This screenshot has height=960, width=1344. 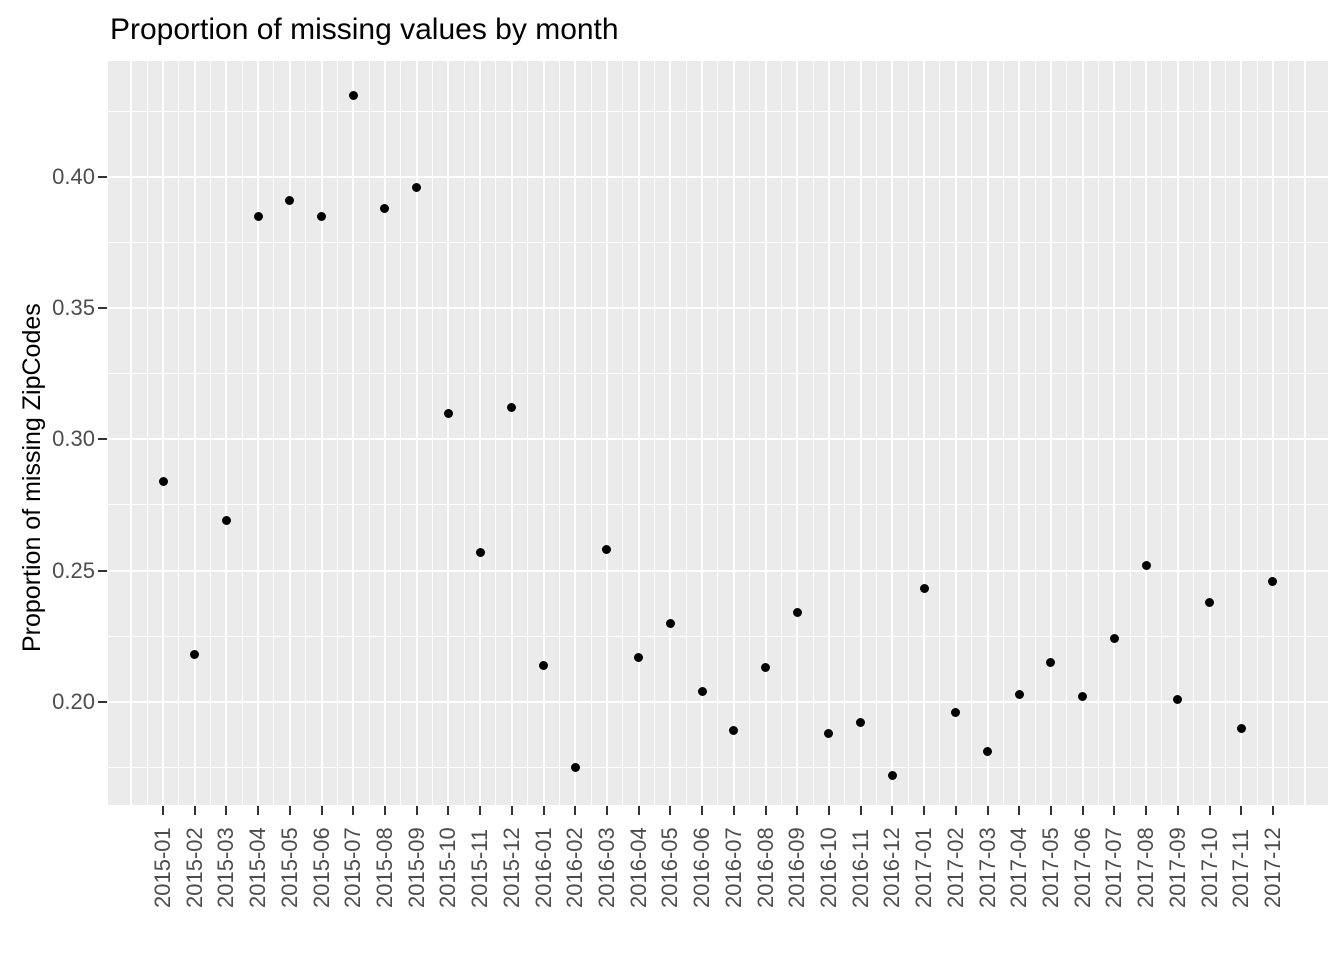 What do you see at coordinates (924, 867) in the screenshot?
I see `x-tick-label: 2017-01` at bounding box center [924, 867].